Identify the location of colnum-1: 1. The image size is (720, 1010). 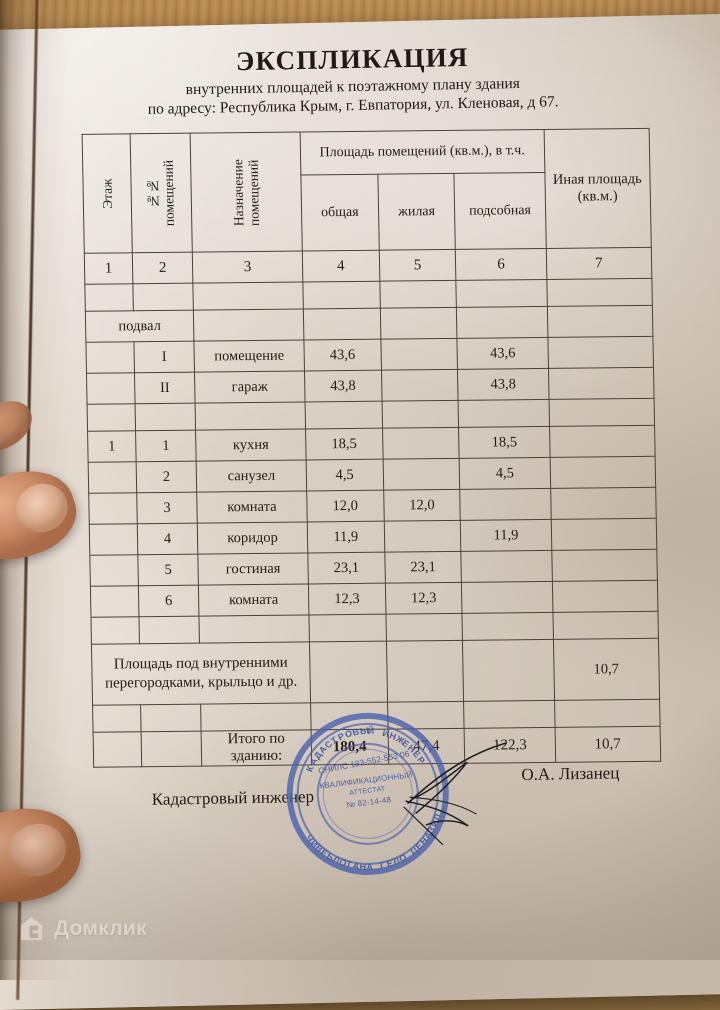
(108, 268).